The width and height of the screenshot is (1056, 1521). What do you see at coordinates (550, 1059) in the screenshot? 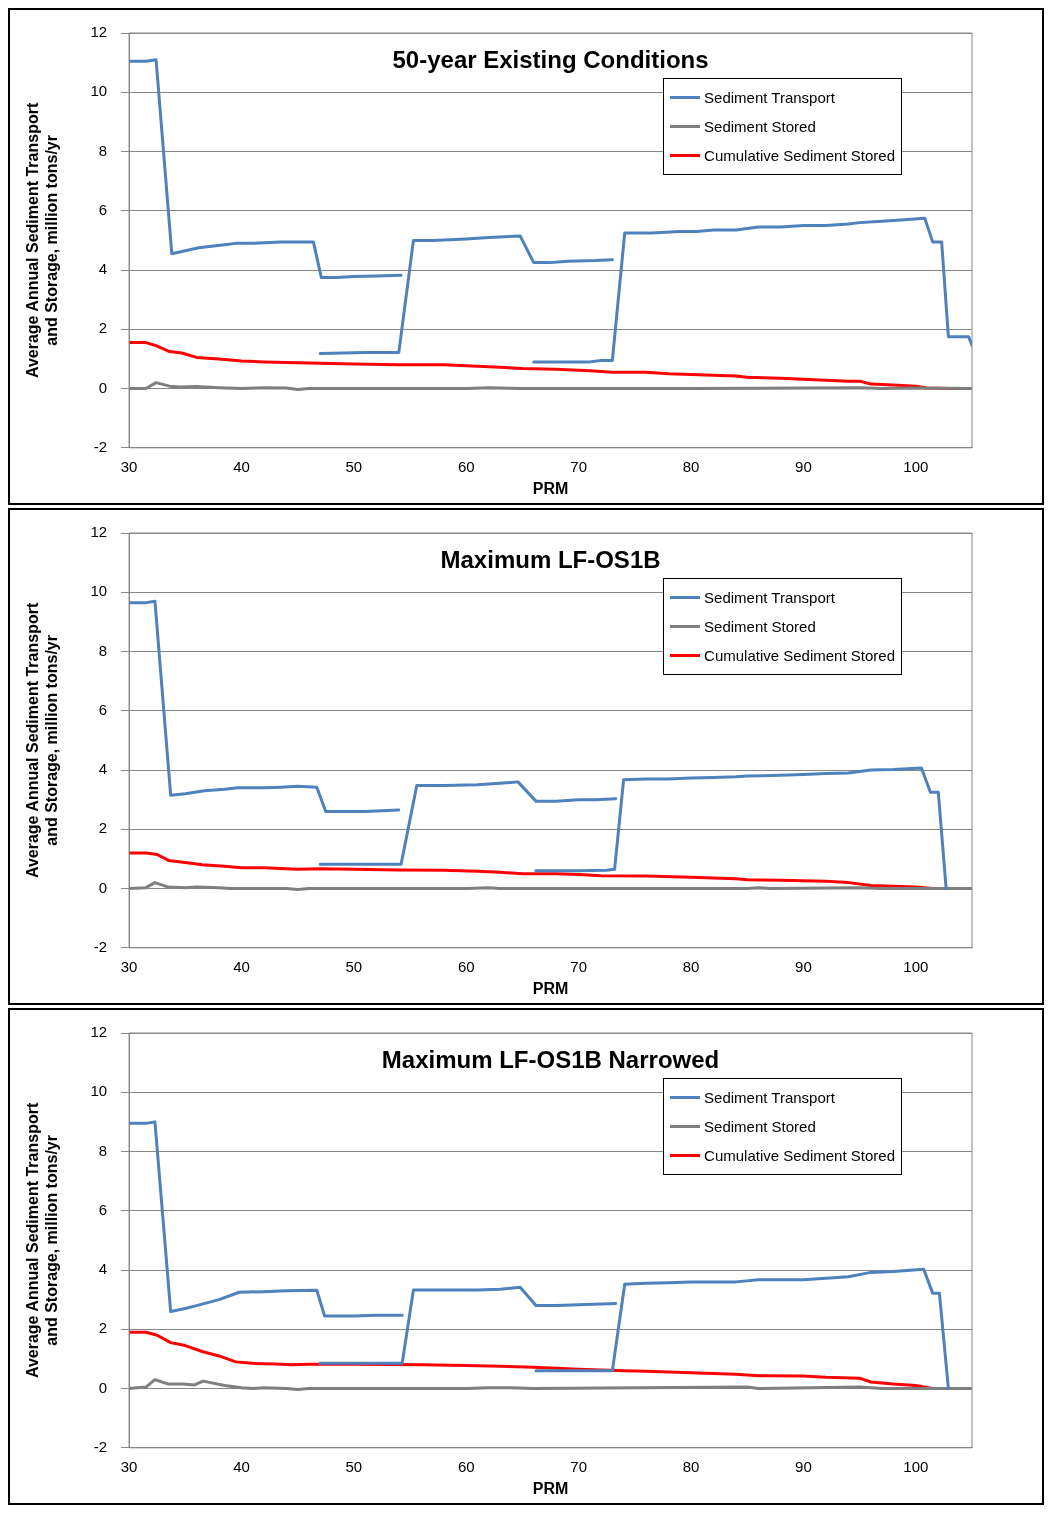
I see `text: Maximum LF-OS1B Narrowed` at bounding box center [550, 1059].